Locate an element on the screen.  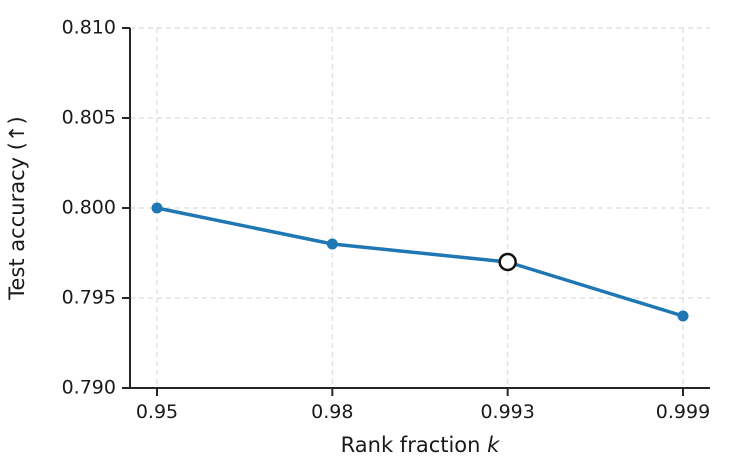
highlighted-data-point is located at coordinates (507, 262).